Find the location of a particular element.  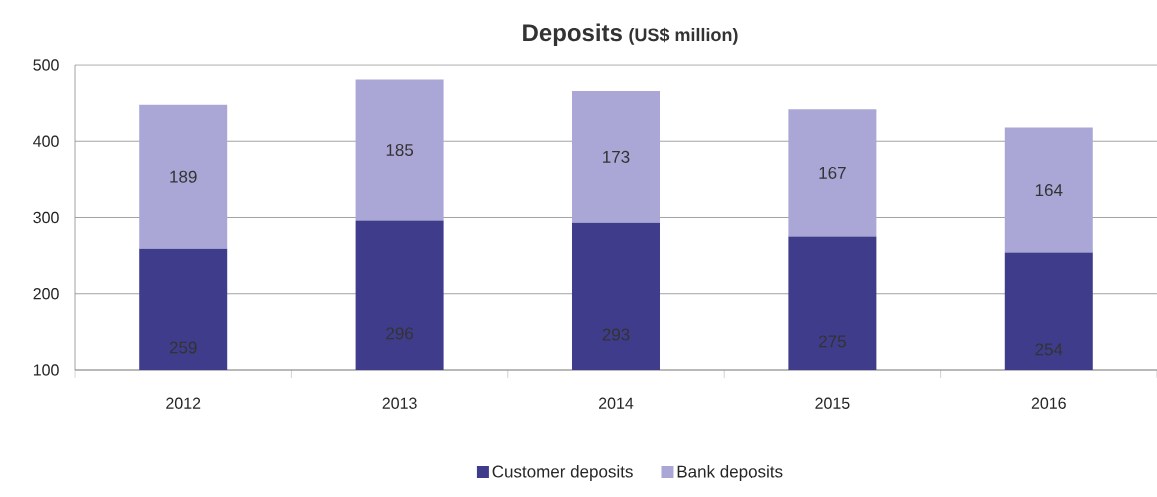

x-tick-label: 2014 is located at coordinates (616, 403).